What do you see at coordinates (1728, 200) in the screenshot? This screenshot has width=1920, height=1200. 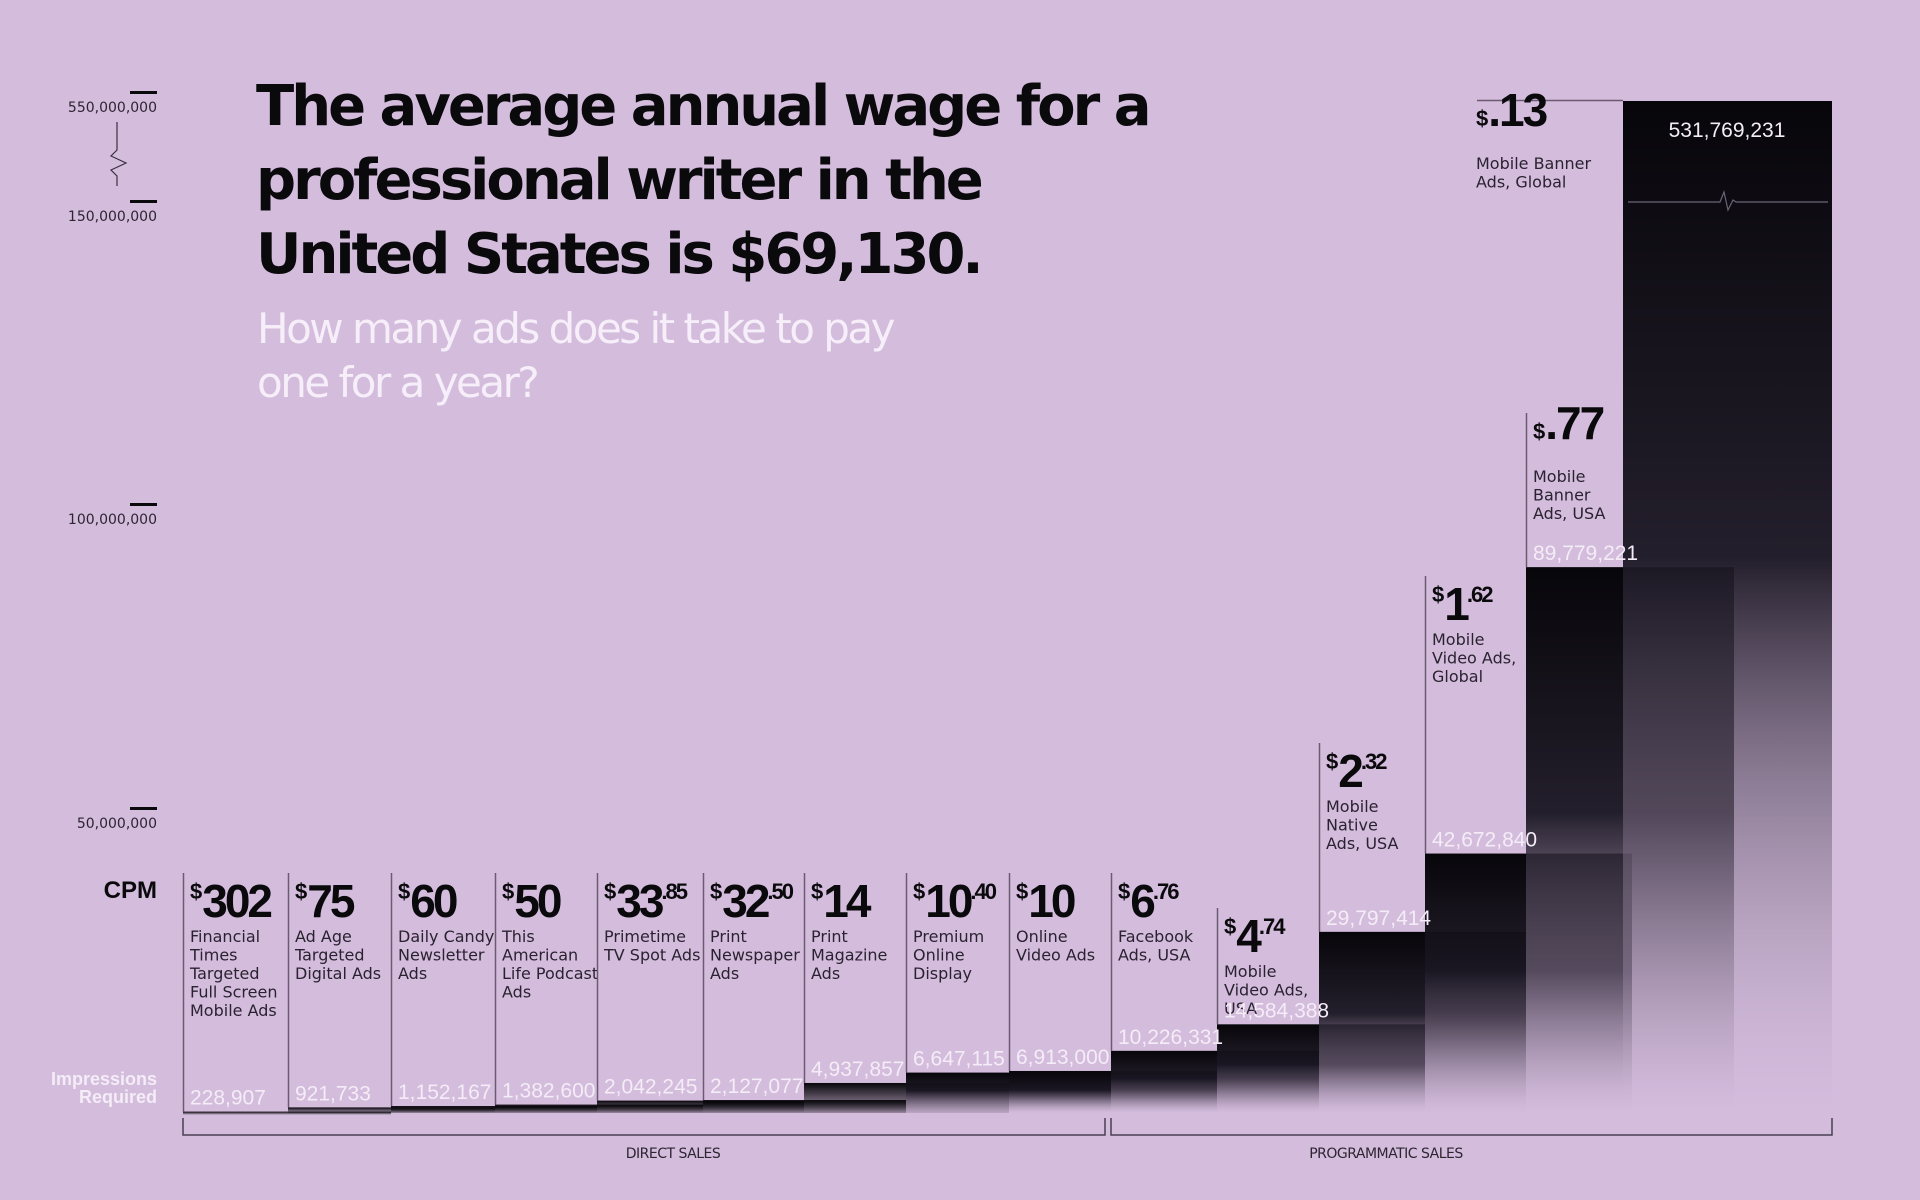 I see `bar-break-icon` at bounding box center [1728, 200].